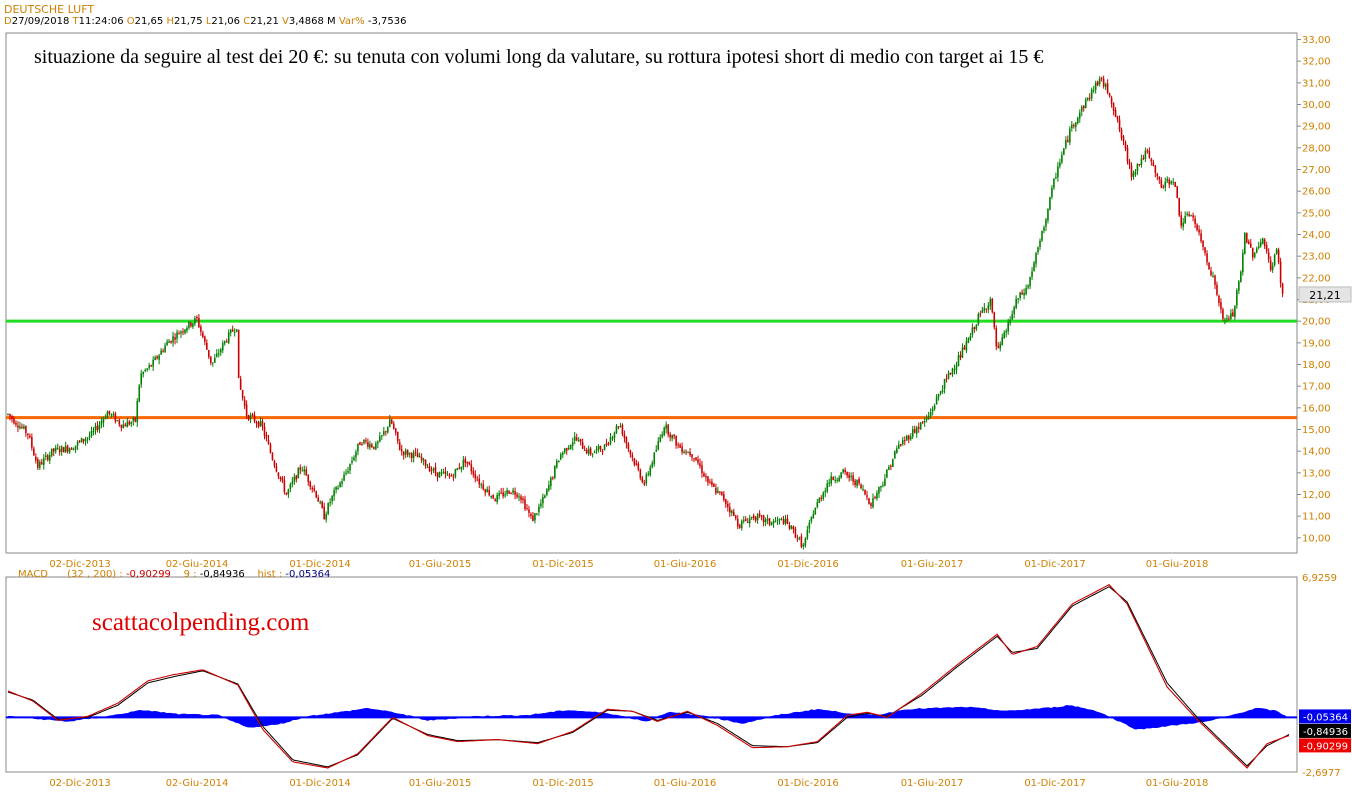  What do you see at coordinates (270, 574) in the screenshot?
I see `hist-key: hist :` at bounding box center [270, 574].